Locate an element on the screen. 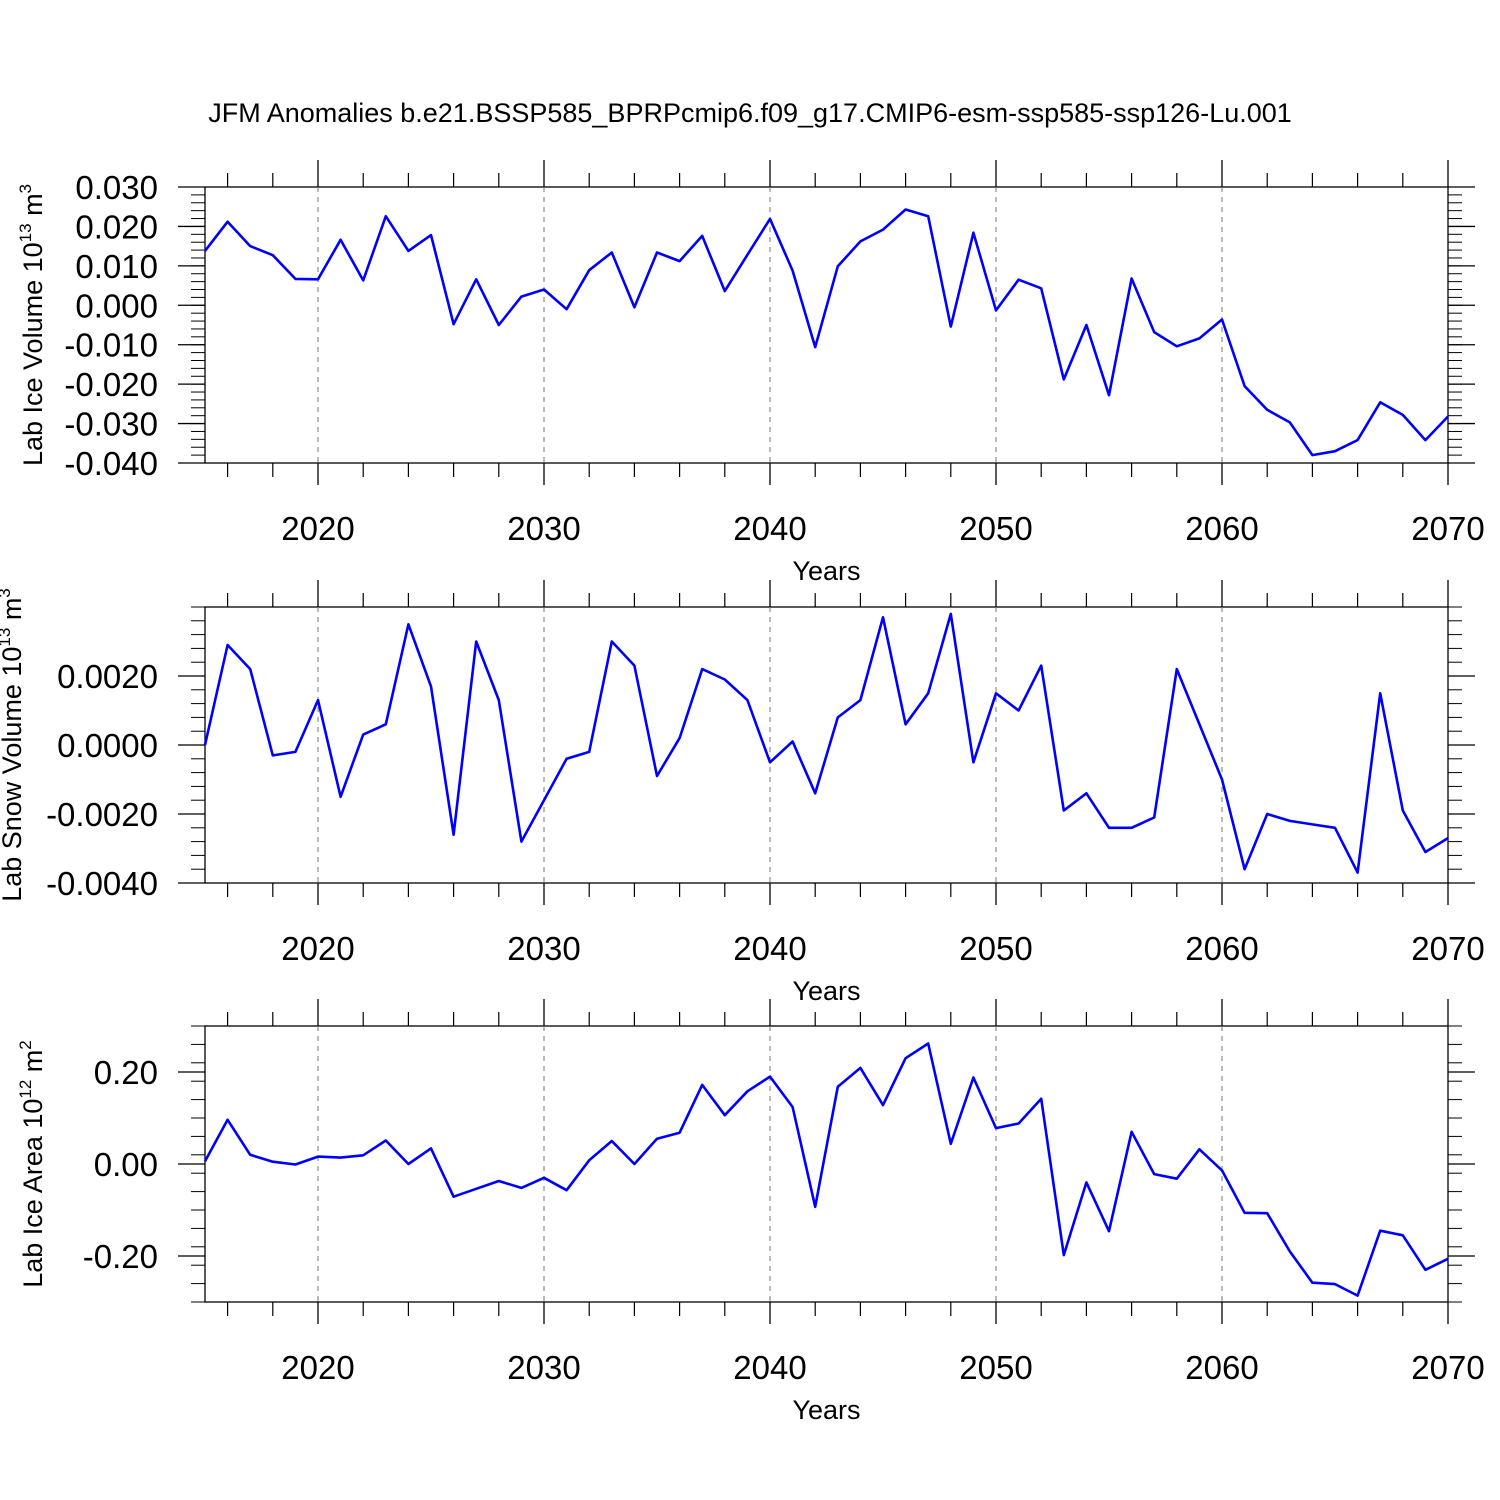  panel-2-xtick-label-2030: 2030 is located at coordinates (543, 948).